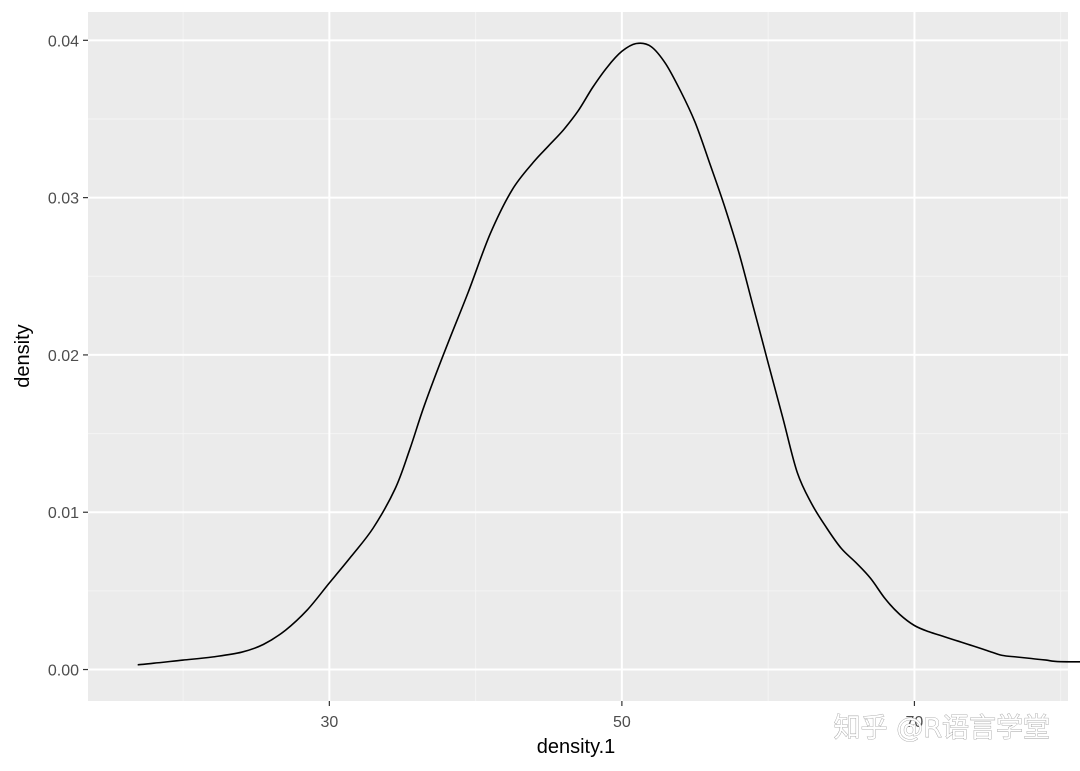  I want to click on y-tick-label: 0.04, so click(63, 41).